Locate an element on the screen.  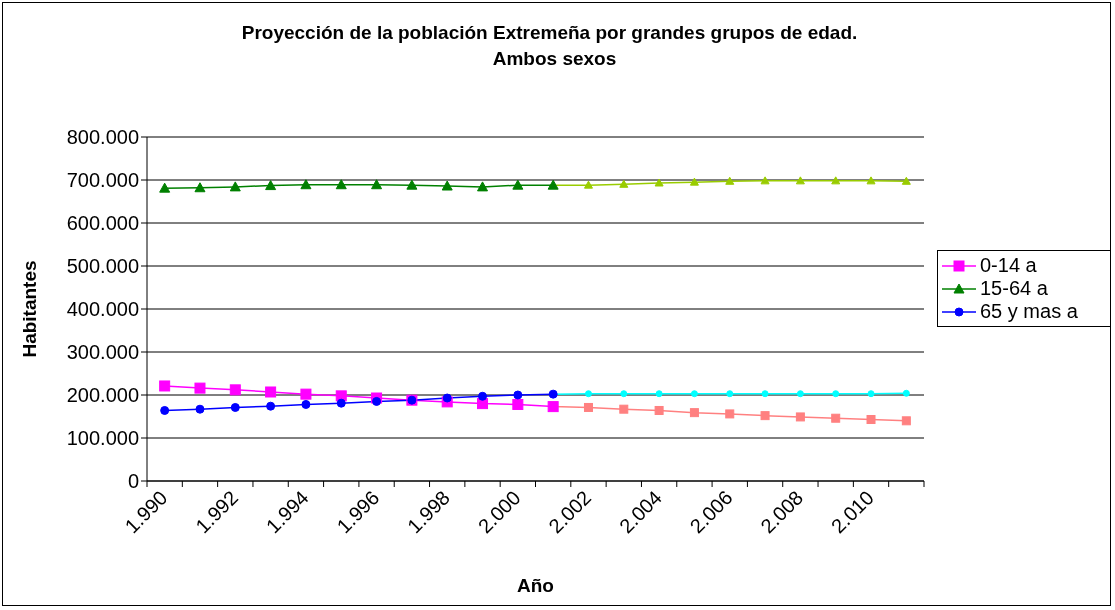
x-axis-title: Año is located at coordinates (535, 586).